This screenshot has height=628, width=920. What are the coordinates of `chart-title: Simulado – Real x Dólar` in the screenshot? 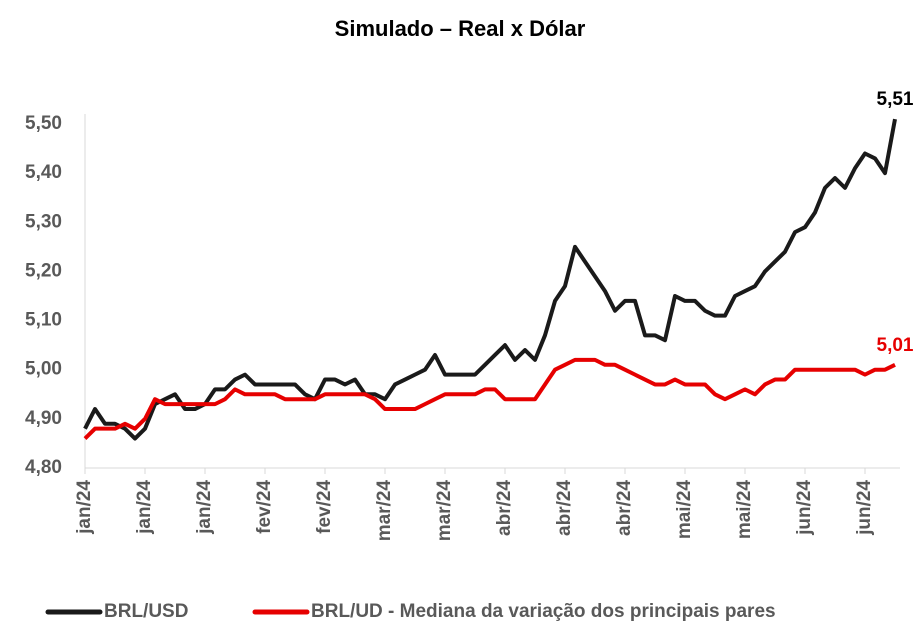 It's located at (460, 28).